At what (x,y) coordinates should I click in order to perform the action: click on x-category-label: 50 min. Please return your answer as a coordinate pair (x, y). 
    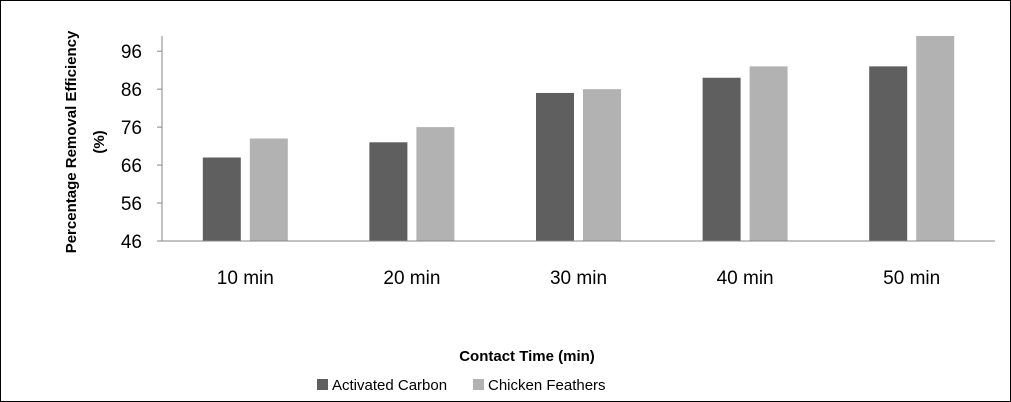
    Looking at the image, I should click on (911, 278).